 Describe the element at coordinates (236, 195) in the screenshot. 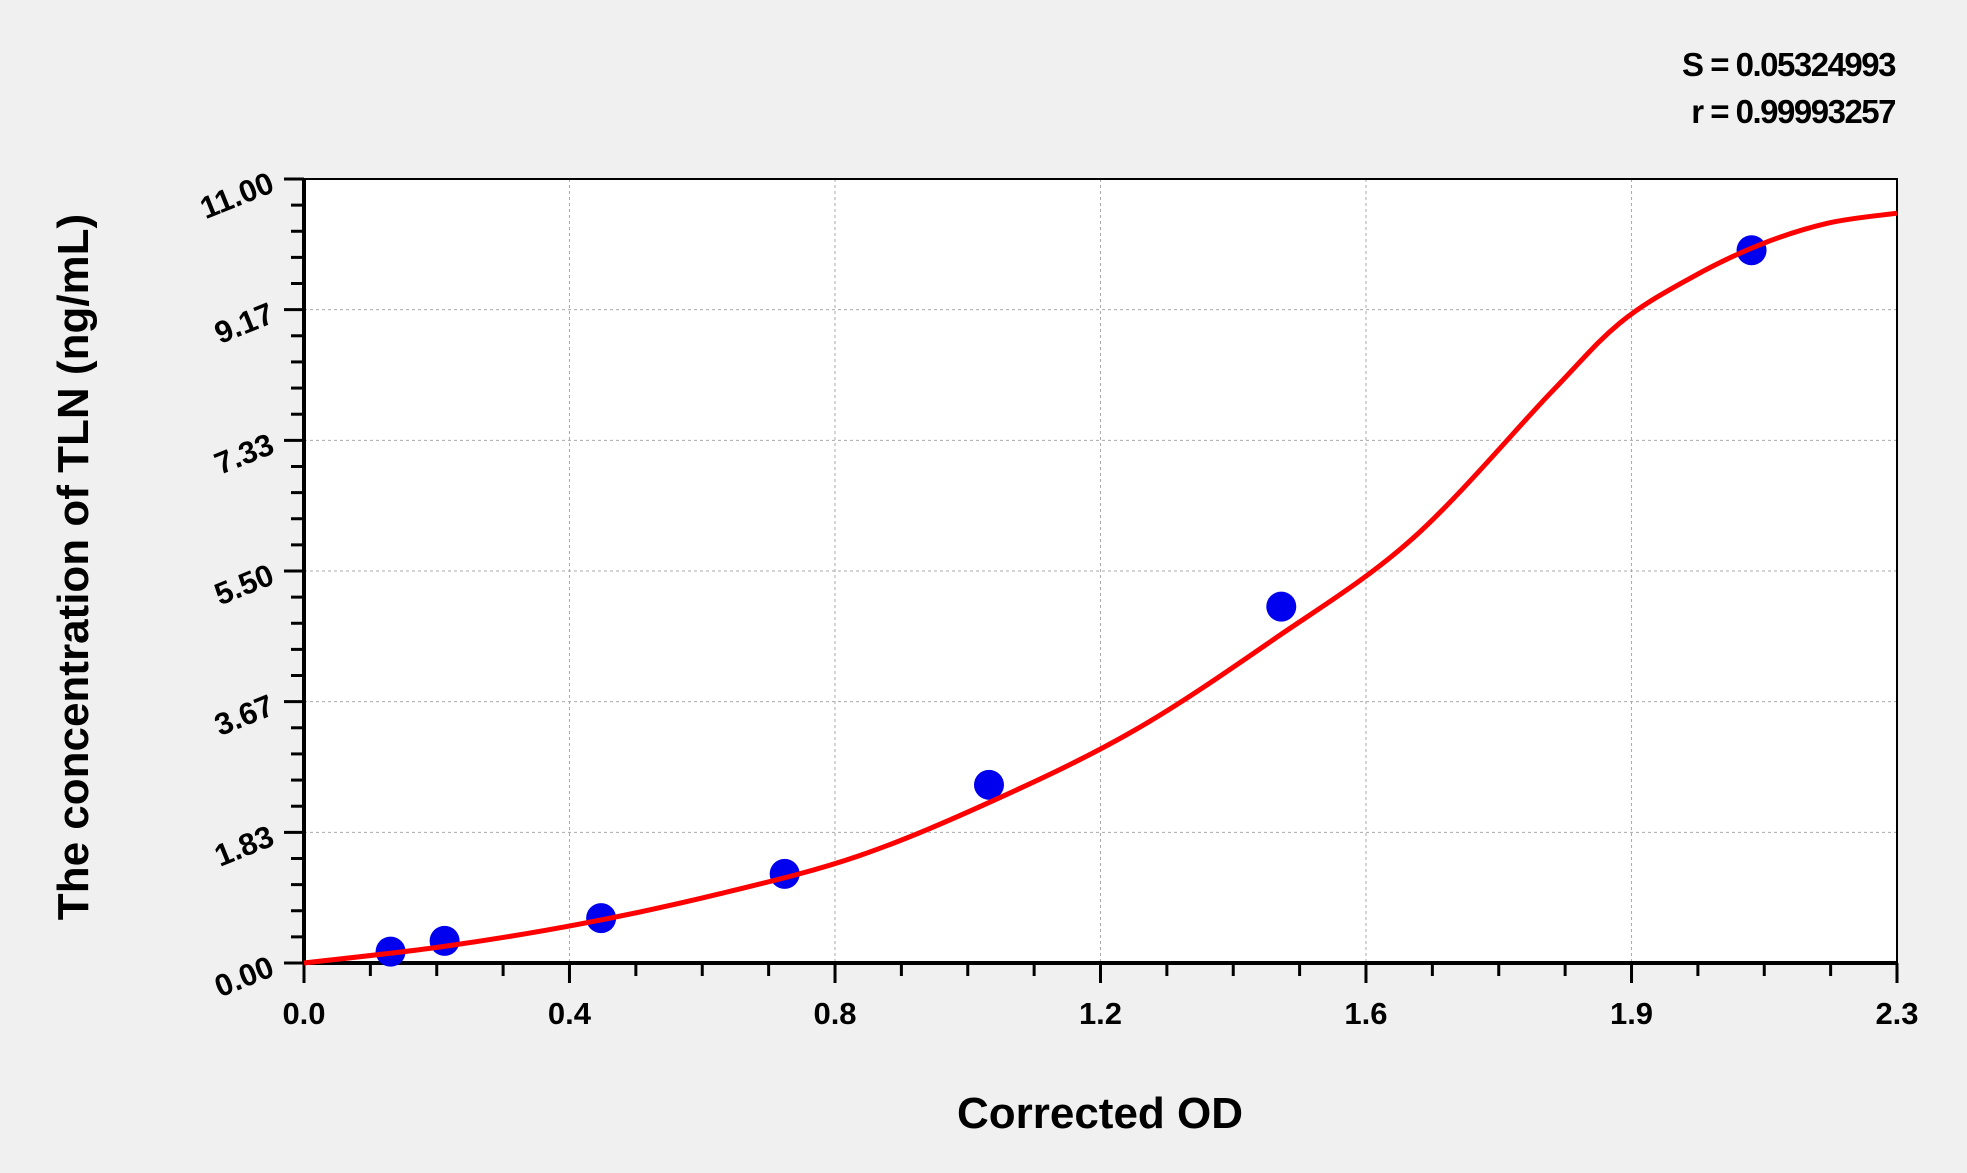

I see `y-tick-label: 11.00` at that location.